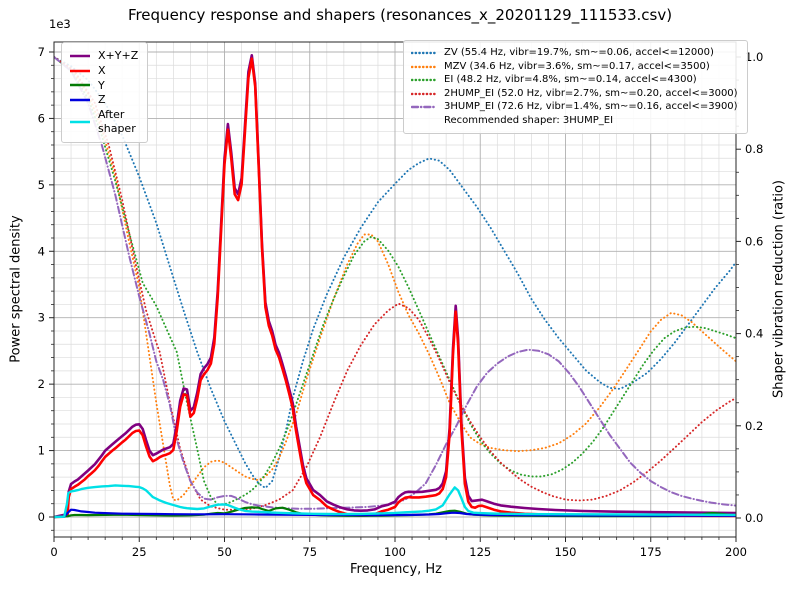 This screenshot has height=600, width=800. I want to click on y-right-tick-label: 0.8, so click(754, 149).